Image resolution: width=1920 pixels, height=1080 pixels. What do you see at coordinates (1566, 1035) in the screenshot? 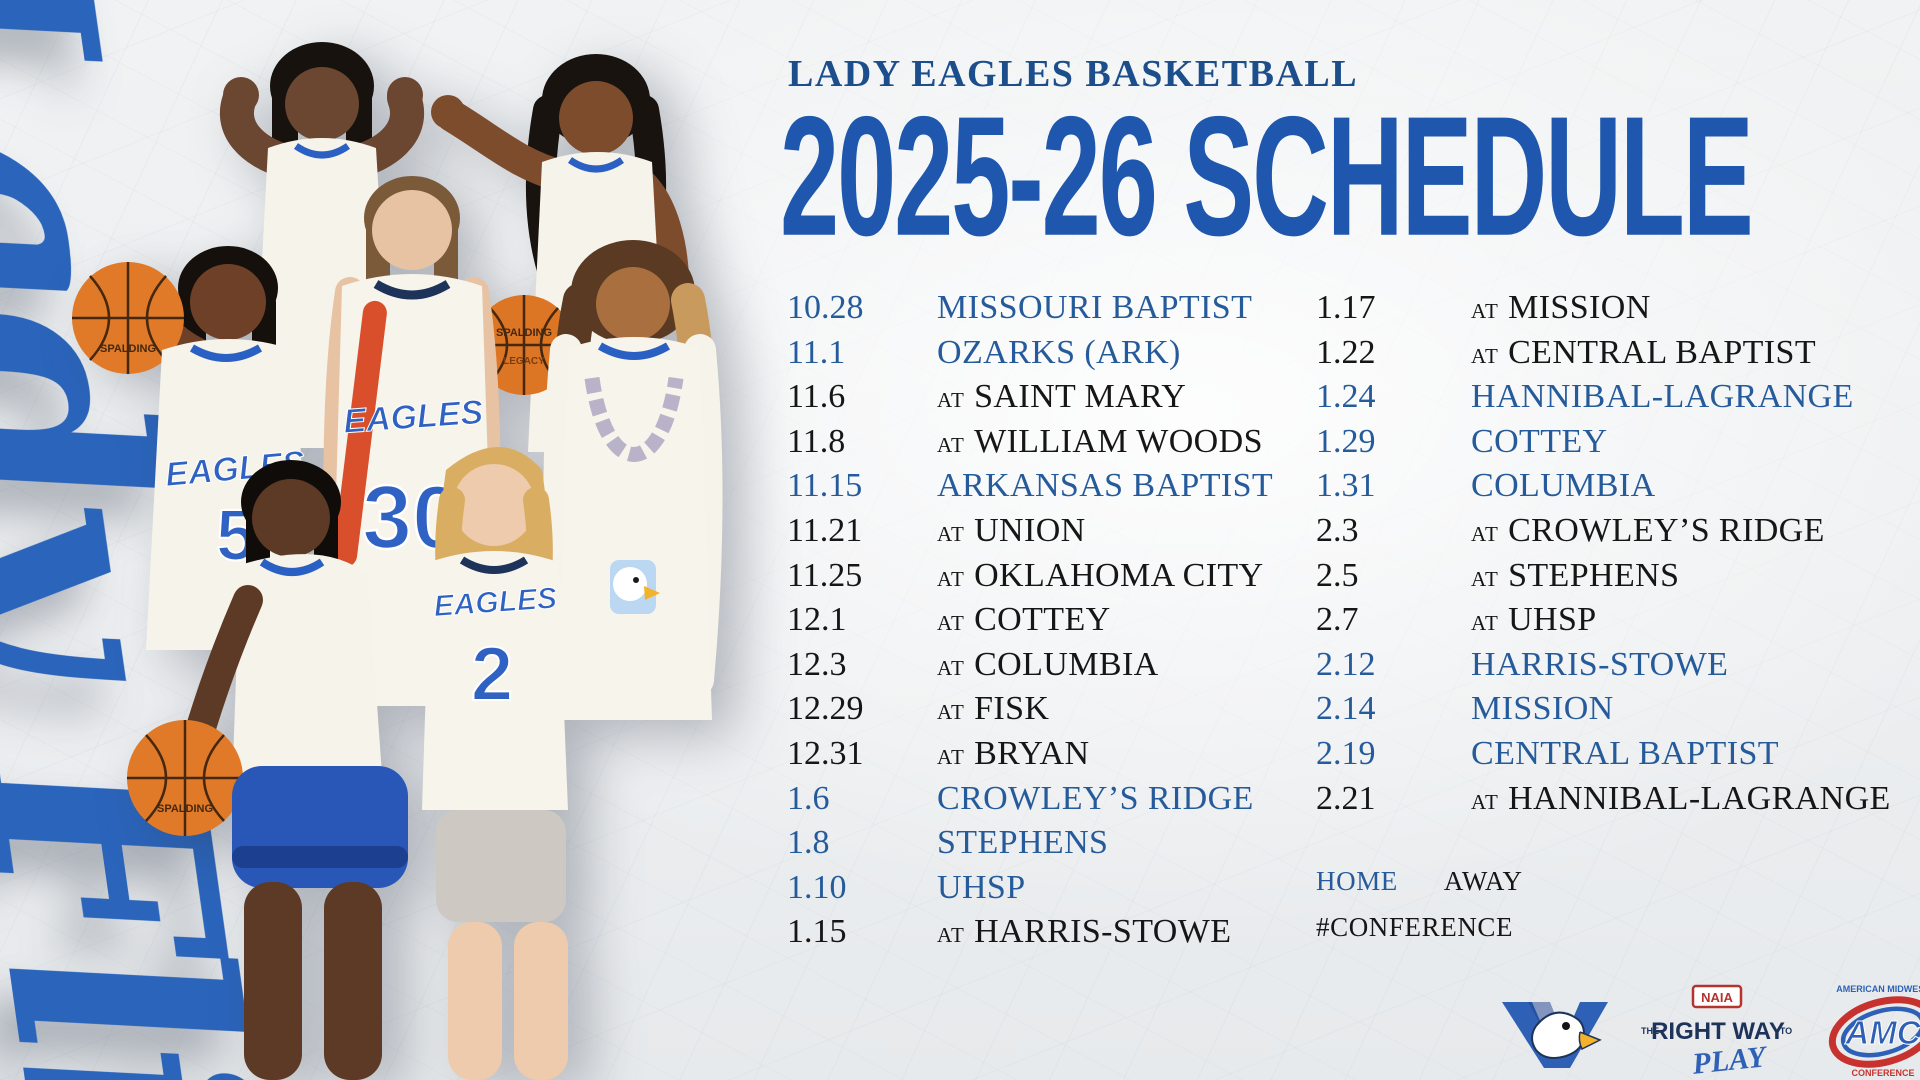
I see `eagle-head-icon` at bounding box center [1566, 1035].